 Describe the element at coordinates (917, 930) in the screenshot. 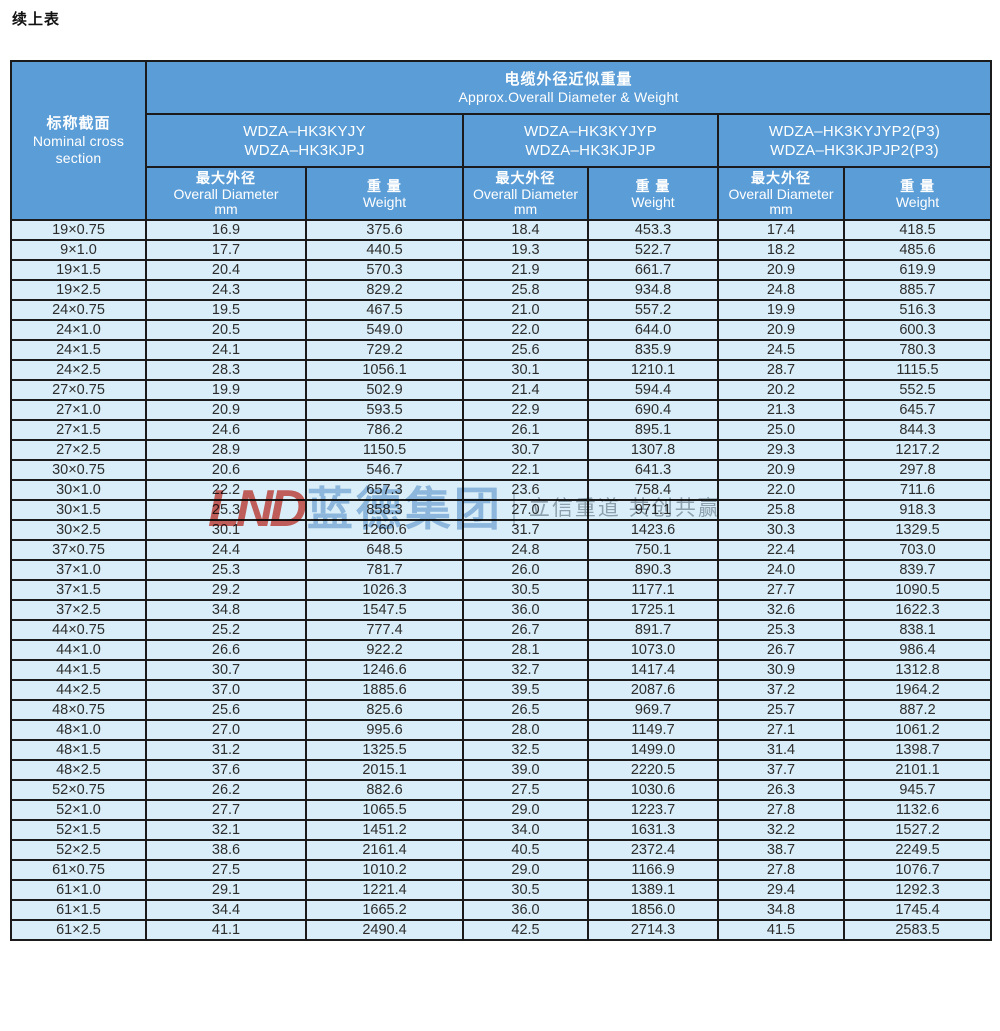

I see `cell-value: 2583.5` at that location.